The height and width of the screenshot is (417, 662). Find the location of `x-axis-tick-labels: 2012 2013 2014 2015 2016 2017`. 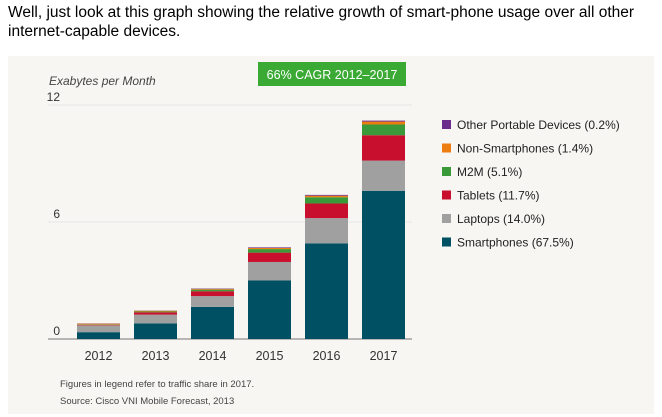

x-axis-tick-labels: 2012 2013 2014 2015 2016 2017 is located at coordinates (241, 356).